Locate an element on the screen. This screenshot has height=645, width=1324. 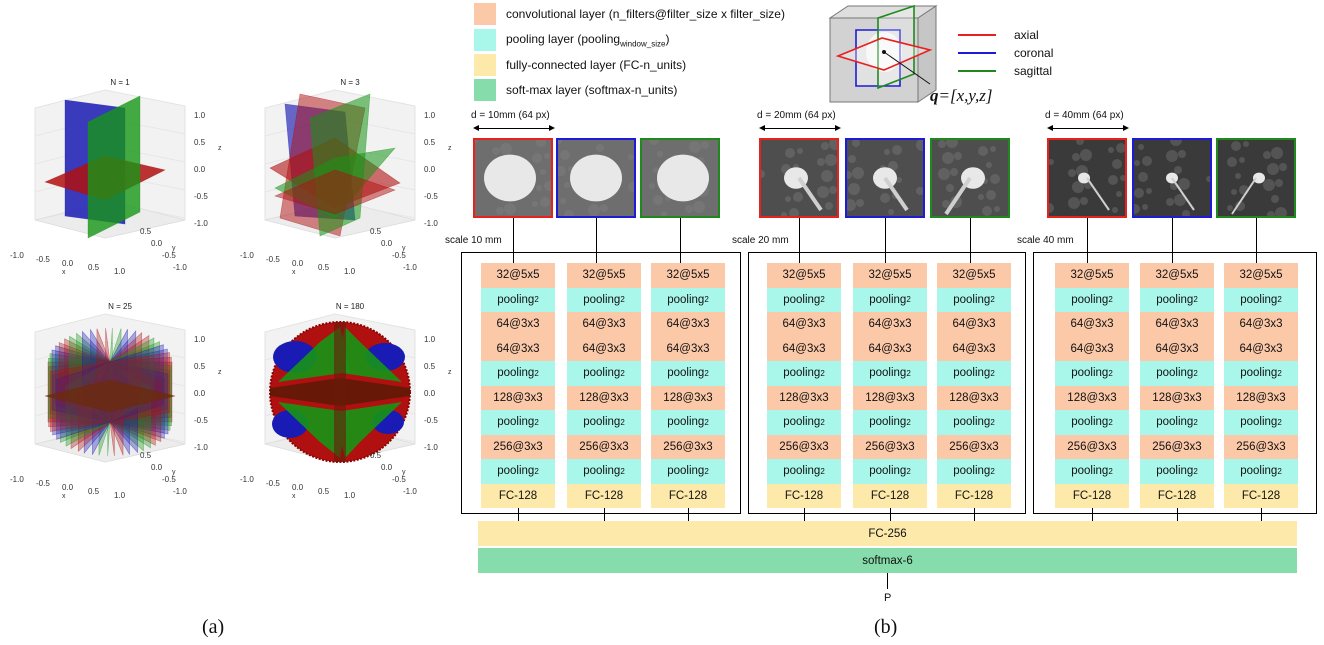
scale-stream-box is located at coordinates (1175, 383).